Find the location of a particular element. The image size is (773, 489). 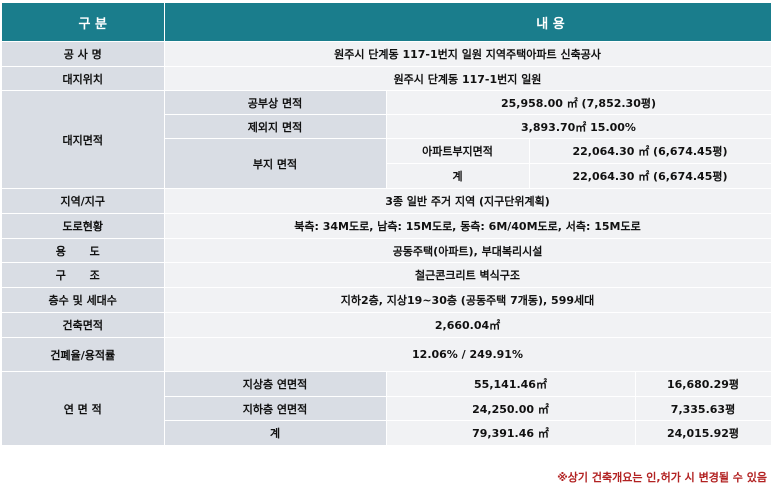

table-row: 건축면적 2,660.04㎡ is located at coordinates (387, 325).